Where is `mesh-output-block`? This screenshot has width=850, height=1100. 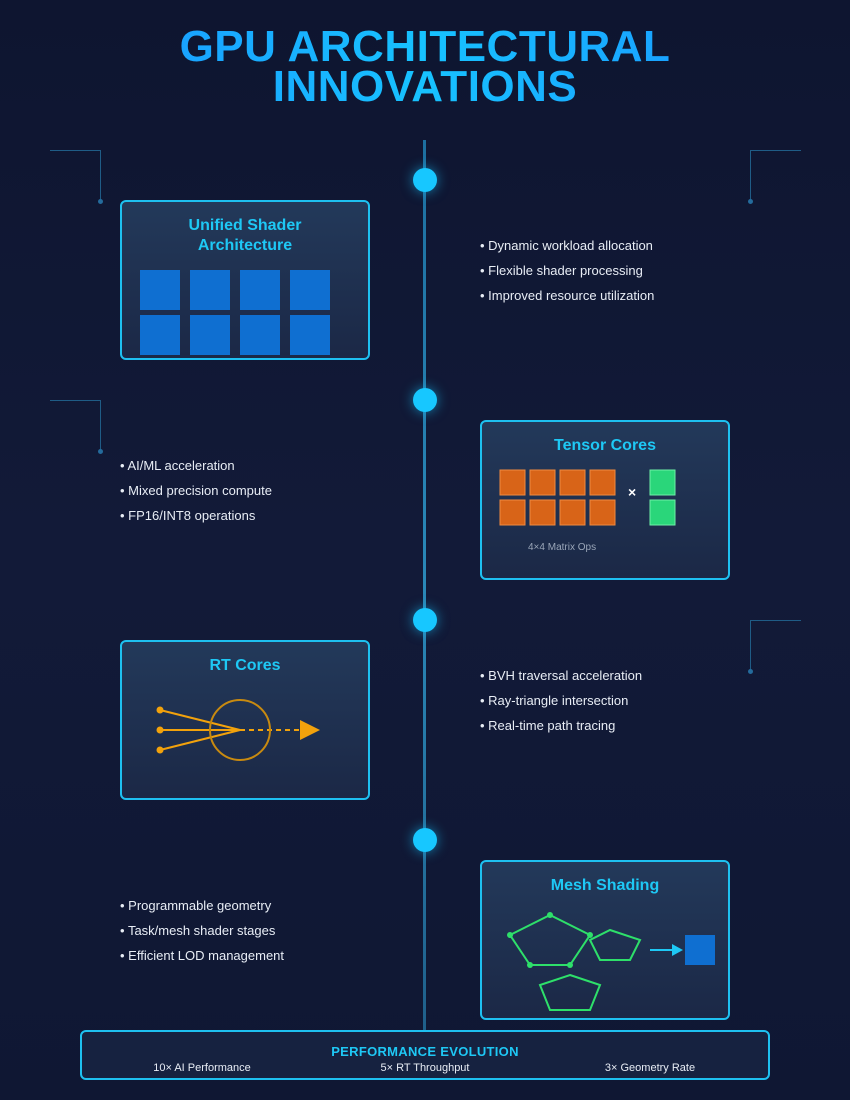 mesh-output-block is located at coordinates (700, 950).